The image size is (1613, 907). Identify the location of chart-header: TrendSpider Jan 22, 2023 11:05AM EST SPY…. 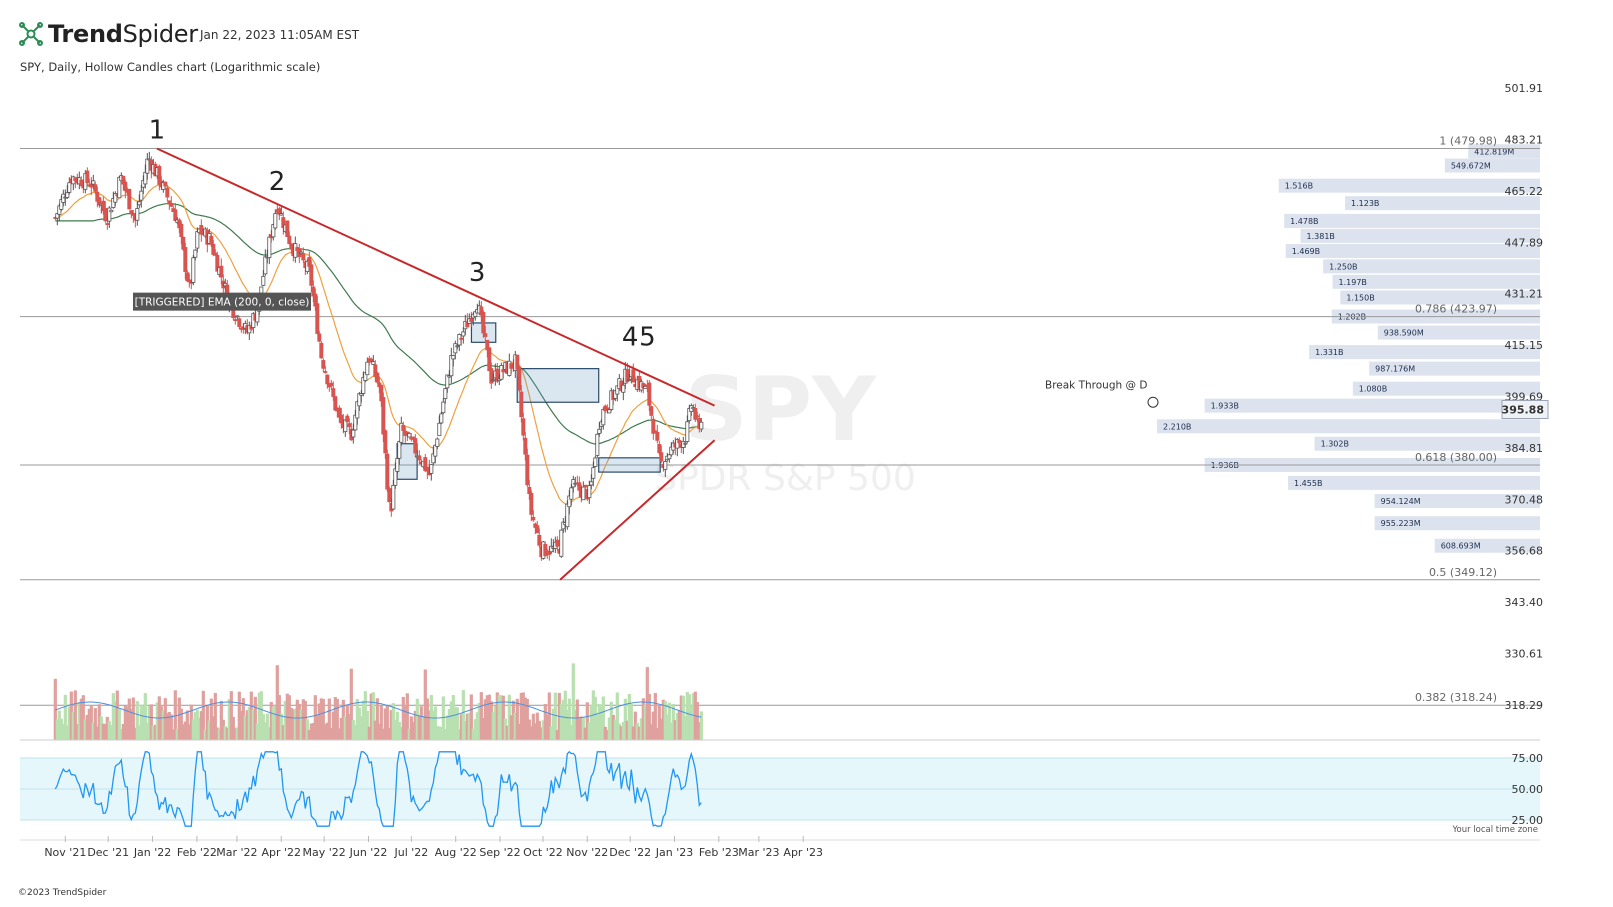
(806, 40).